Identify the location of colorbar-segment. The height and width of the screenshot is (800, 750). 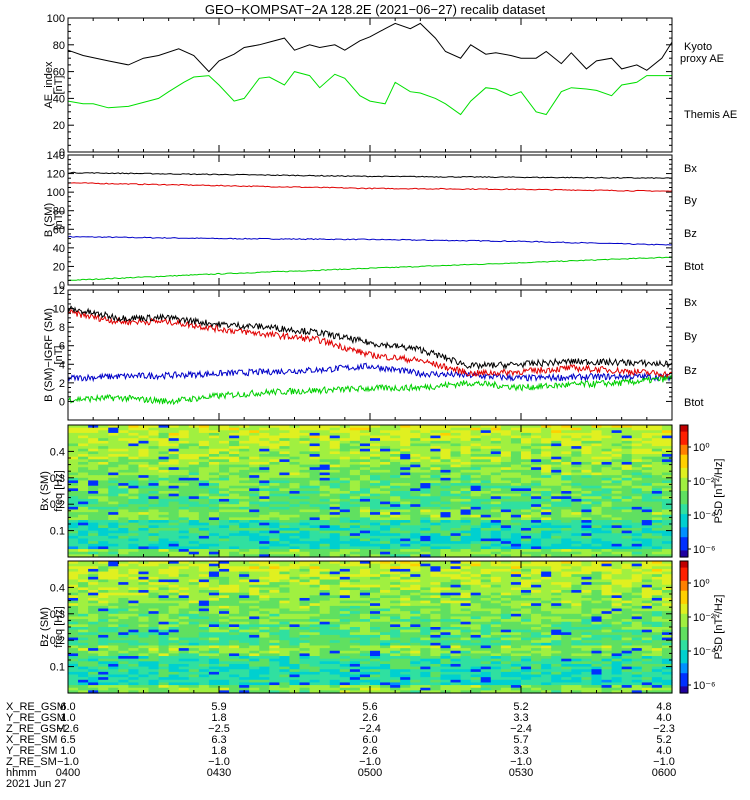
(684, 430).